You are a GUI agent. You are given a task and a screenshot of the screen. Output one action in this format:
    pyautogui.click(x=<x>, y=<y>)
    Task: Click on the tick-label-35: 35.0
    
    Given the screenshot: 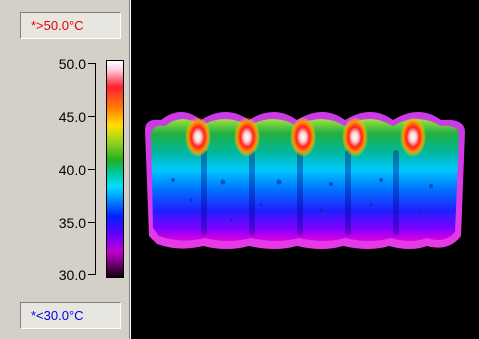 What is the action you would take?
    pyautogui.click(x=72, y=223)
    